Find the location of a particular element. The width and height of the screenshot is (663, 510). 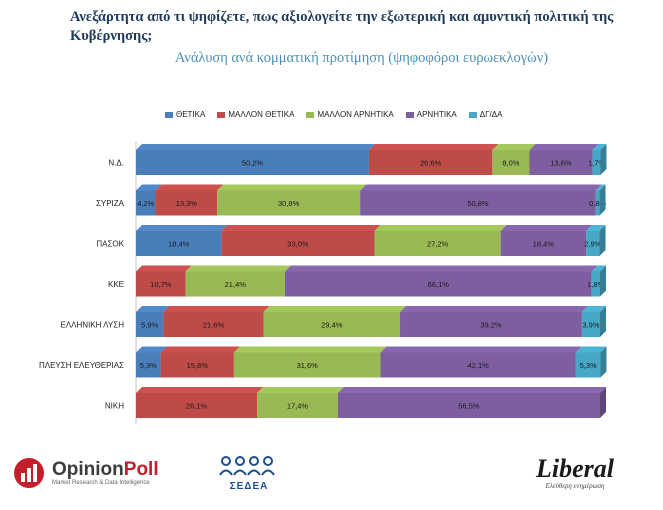

data-label: 26,6% is located at coordinates (431, 163).